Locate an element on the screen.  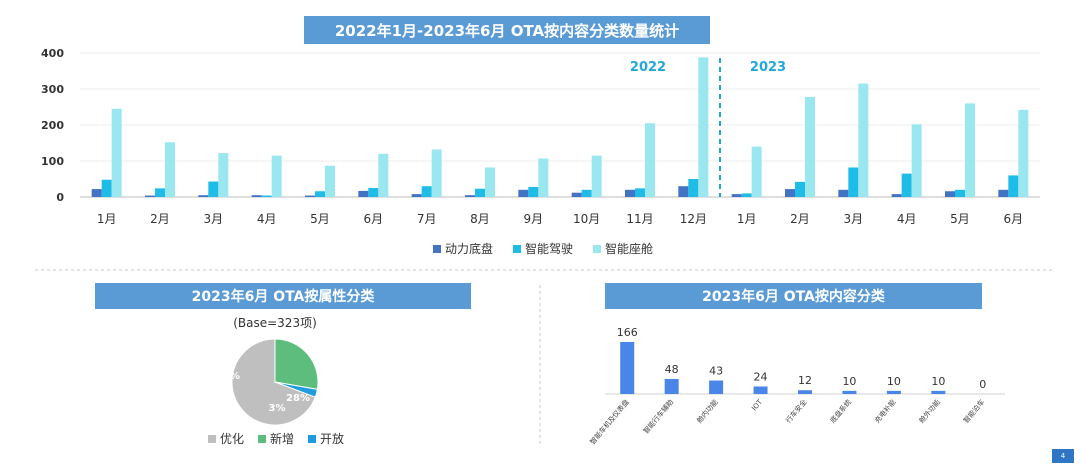
x-tick-label: 10月 is located at coordinates (586, 219).